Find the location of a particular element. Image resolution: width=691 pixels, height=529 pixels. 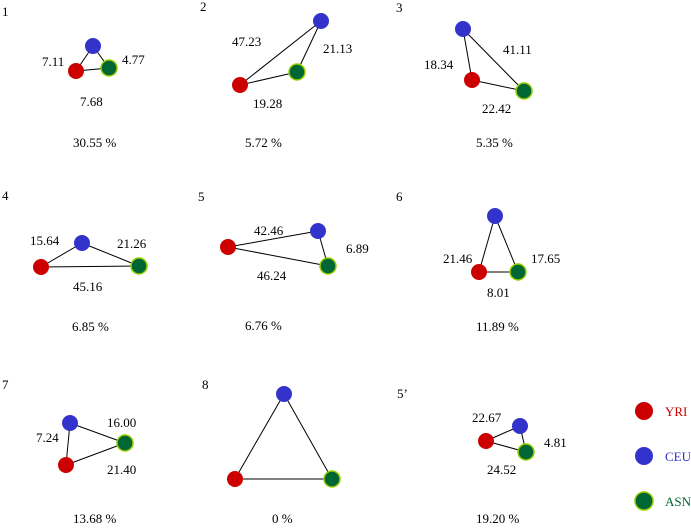

panel-6: 6 21.46 17.65 8.01 11.89 % is located at coordinates (478, 261).